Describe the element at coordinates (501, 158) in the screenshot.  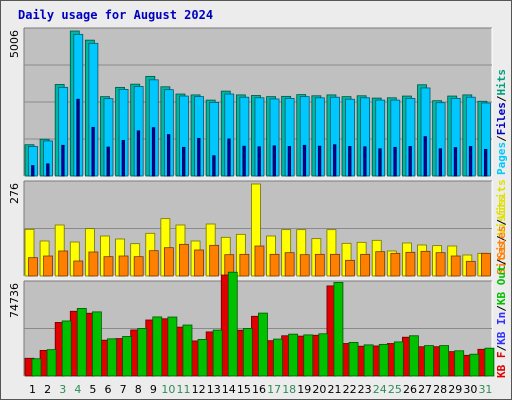
I see `legend-item-pages: Pages` at that location.